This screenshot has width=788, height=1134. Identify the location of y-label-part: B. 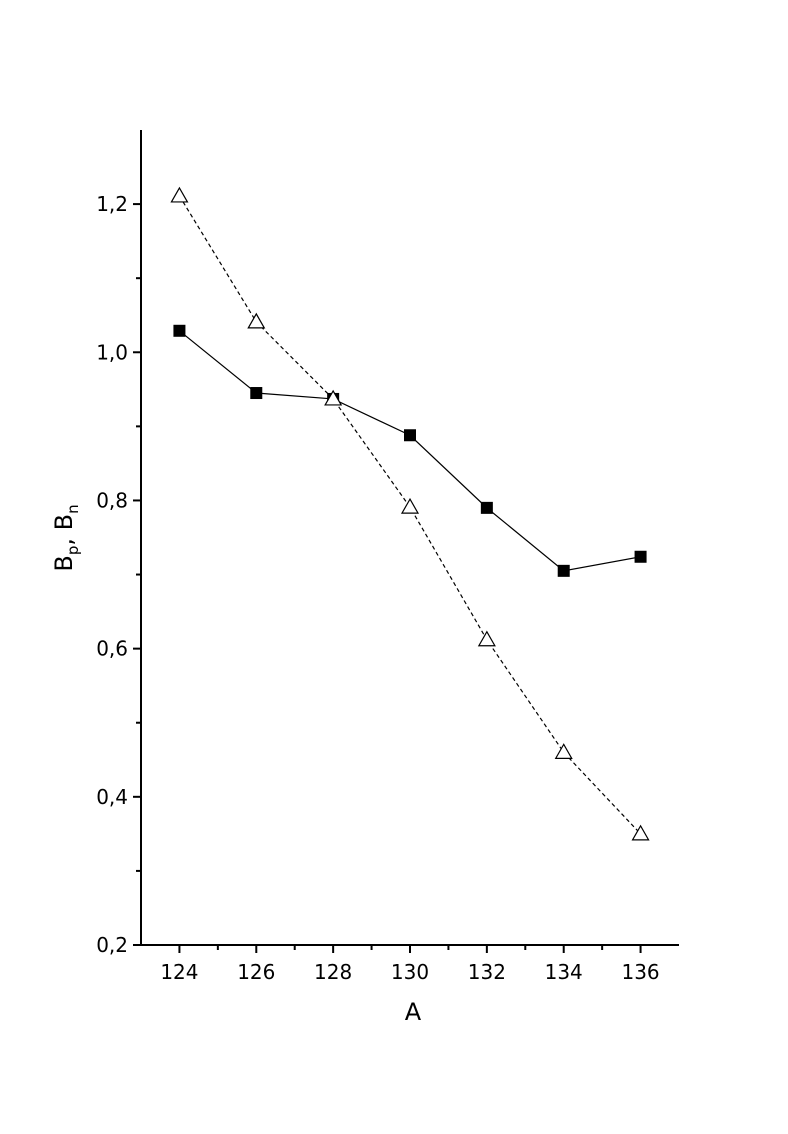
(64, 563).